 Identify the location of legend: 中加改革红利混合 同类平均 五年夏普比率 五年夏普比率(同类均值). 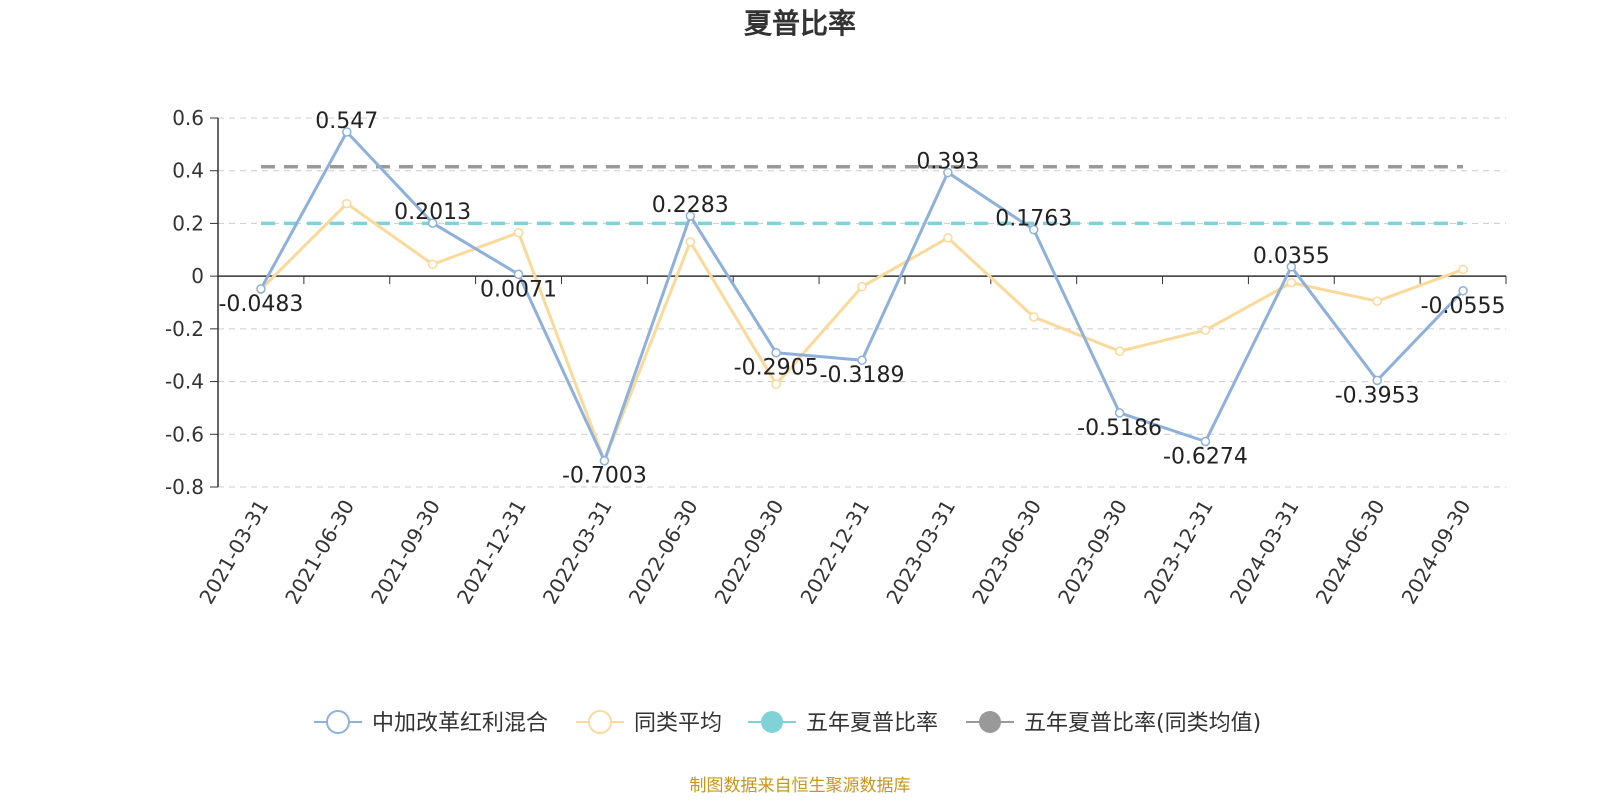
(787, 723).